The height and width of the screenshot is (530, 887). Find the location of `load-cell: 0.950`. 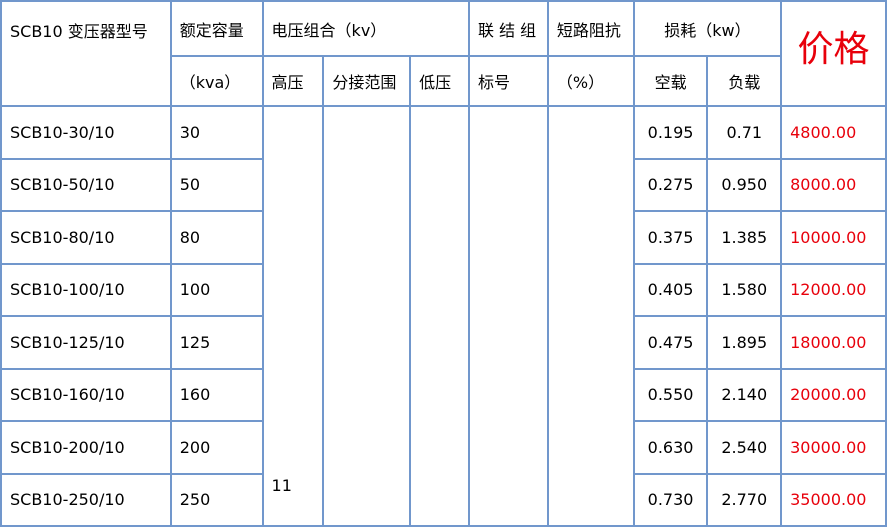

load-cell: 0.950 is located at coordinates (744, 184).